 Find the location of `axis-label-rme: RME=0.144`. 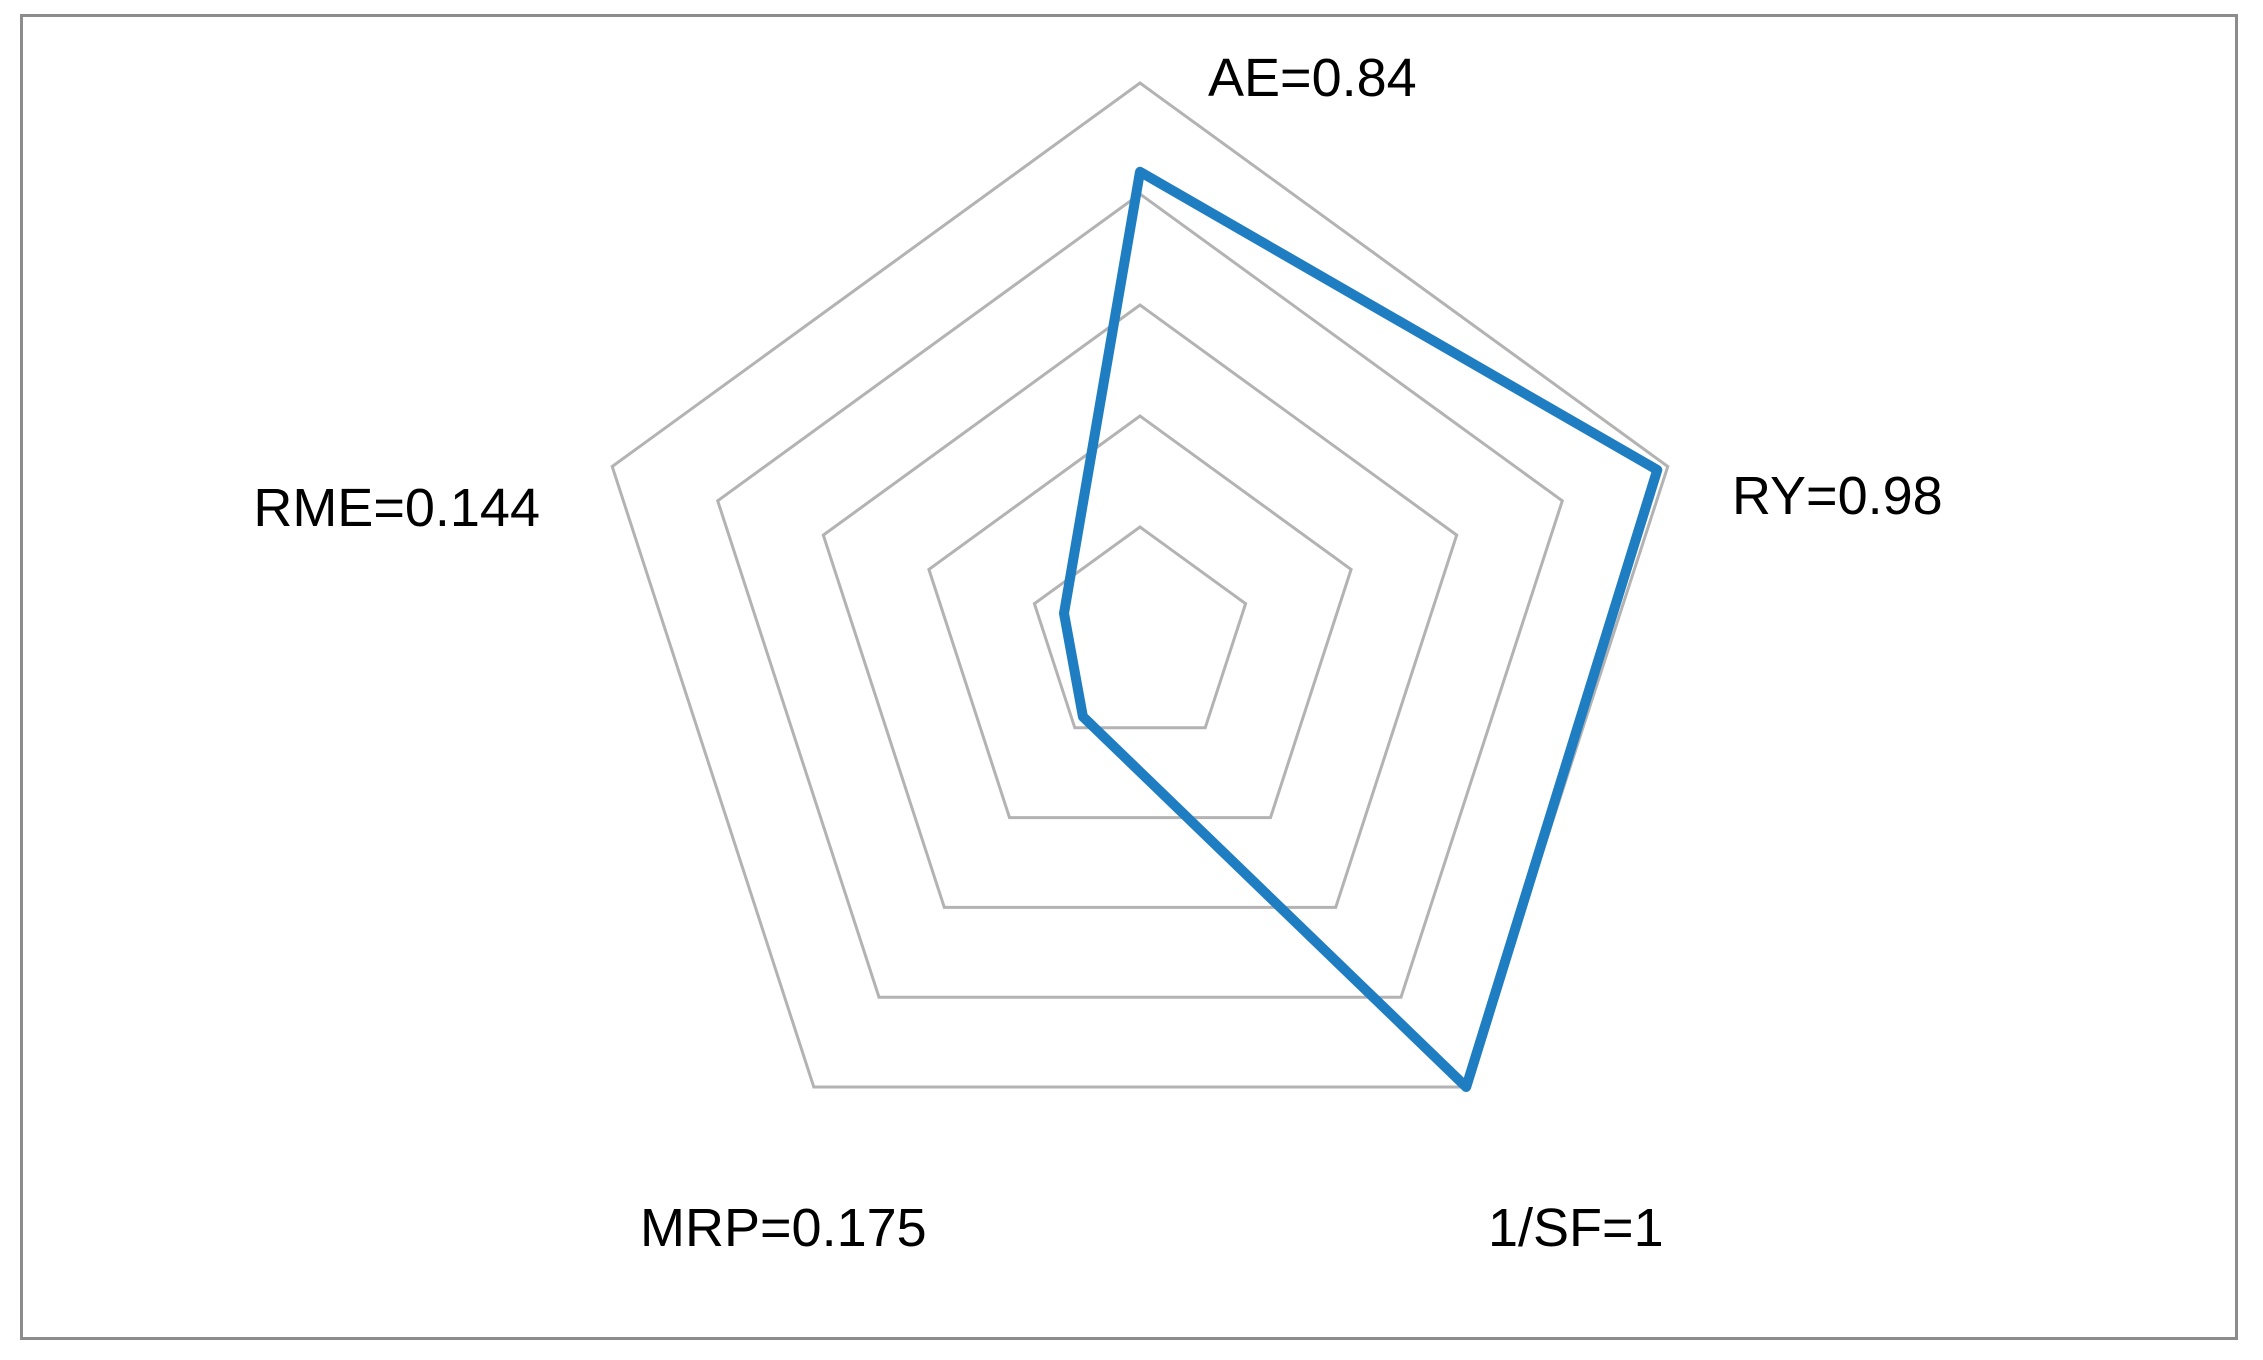

axis-label-rme: RME=0.144 is located at coordinates (396, 508).